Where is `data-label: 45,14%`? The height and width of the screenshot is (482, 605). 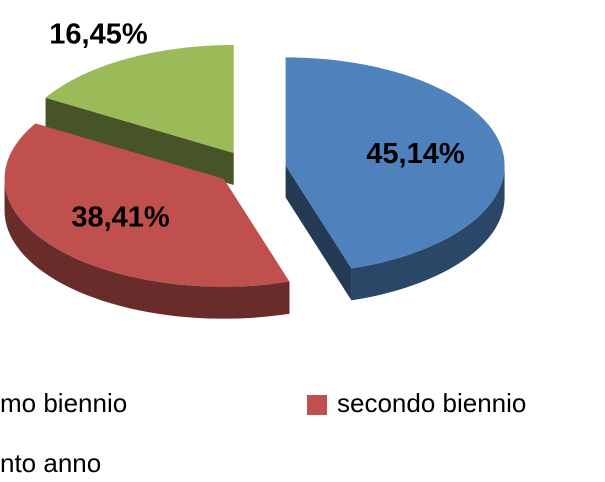 data-label: 45,14% is located at coordinates (415, 154).